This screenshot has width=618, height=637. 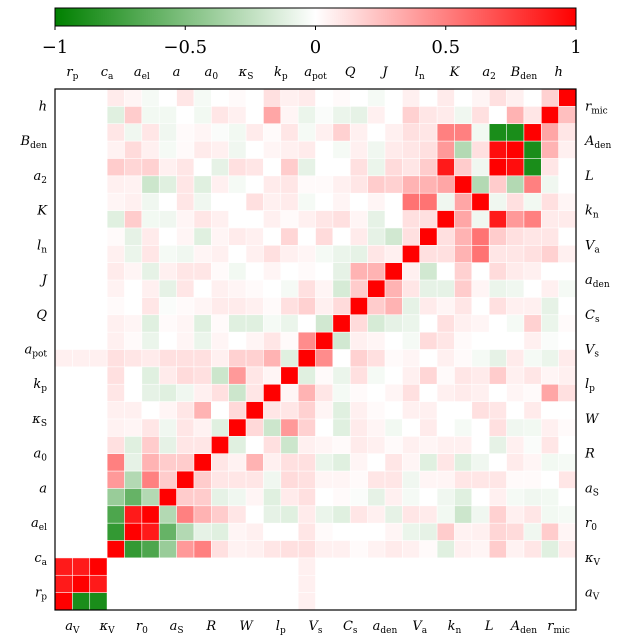 What do you see at coordinates (523, 627) in the screenshot?
I see `x-axis-bottom-label: Aden` at bounding box center [523, 627].